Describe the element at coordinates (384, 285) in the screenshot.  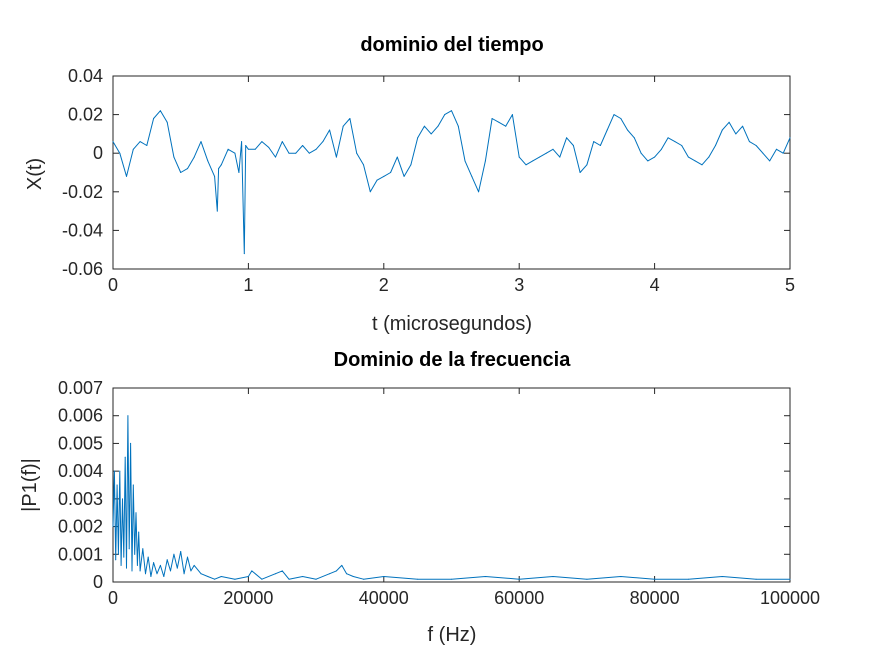
I see `time-x-tick-label: 2` at that location.